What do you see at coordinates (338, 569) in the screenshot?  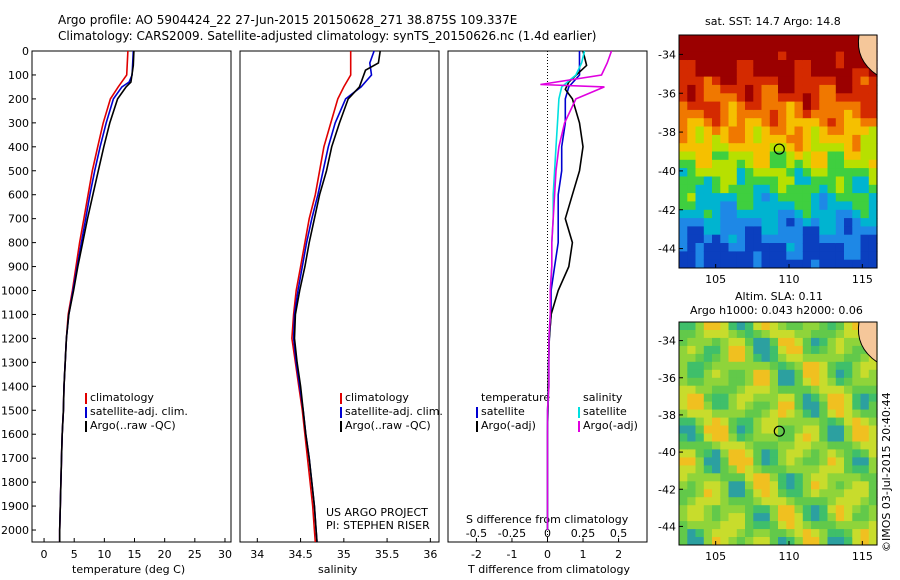 I see `salinity-x-label: salinity` at bounding box center [338, 569].